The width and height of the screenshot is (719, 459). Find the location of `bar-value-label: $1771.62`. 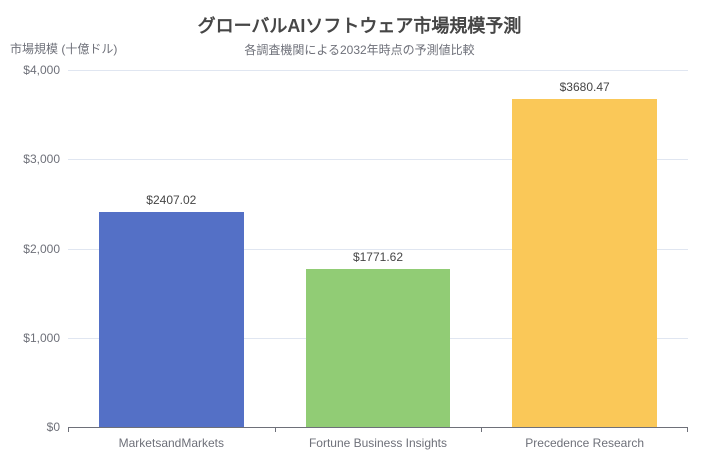

bar-value-label: $1771.62 is located at coordinates (378, 256).